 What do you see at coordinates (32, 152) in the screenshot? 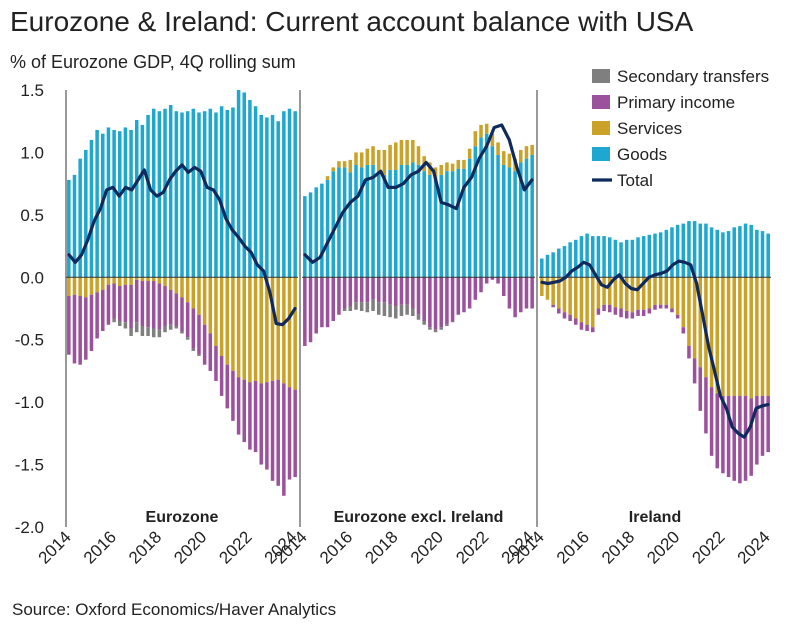
I see `y-tick-label: 1.0` at bounding box center [32, 152].